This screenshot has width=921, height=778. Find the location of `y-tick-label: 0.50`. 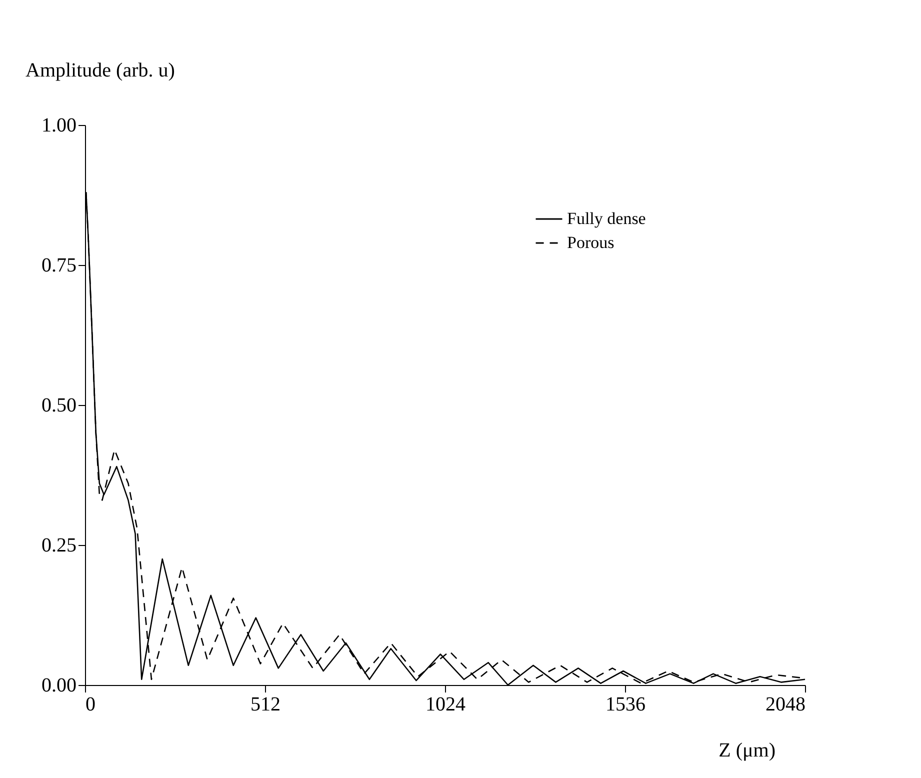

y-tick-label: 0.50 is located at coordinates (59, 405).